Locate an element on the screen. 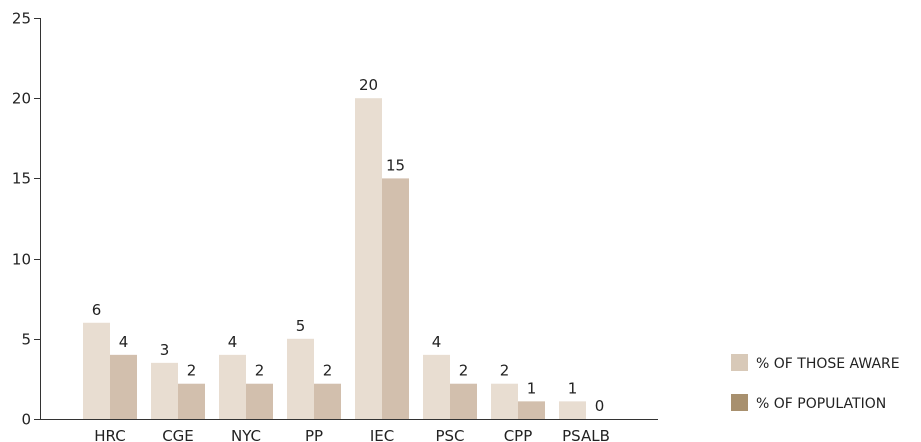 This screenshot has height=442, width=921. legend-label: % OF POPULATION is located at coordinates (821, 404).